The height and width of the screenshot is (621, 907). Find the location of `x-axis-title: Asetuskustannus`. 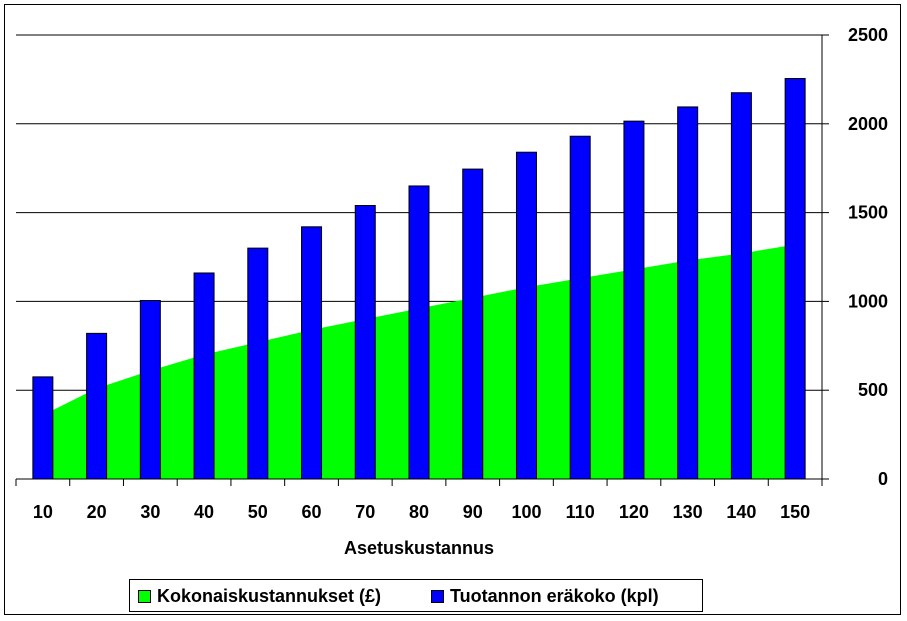

x-axis-title: Asetuskustannus is located at coordinates (419, 548).